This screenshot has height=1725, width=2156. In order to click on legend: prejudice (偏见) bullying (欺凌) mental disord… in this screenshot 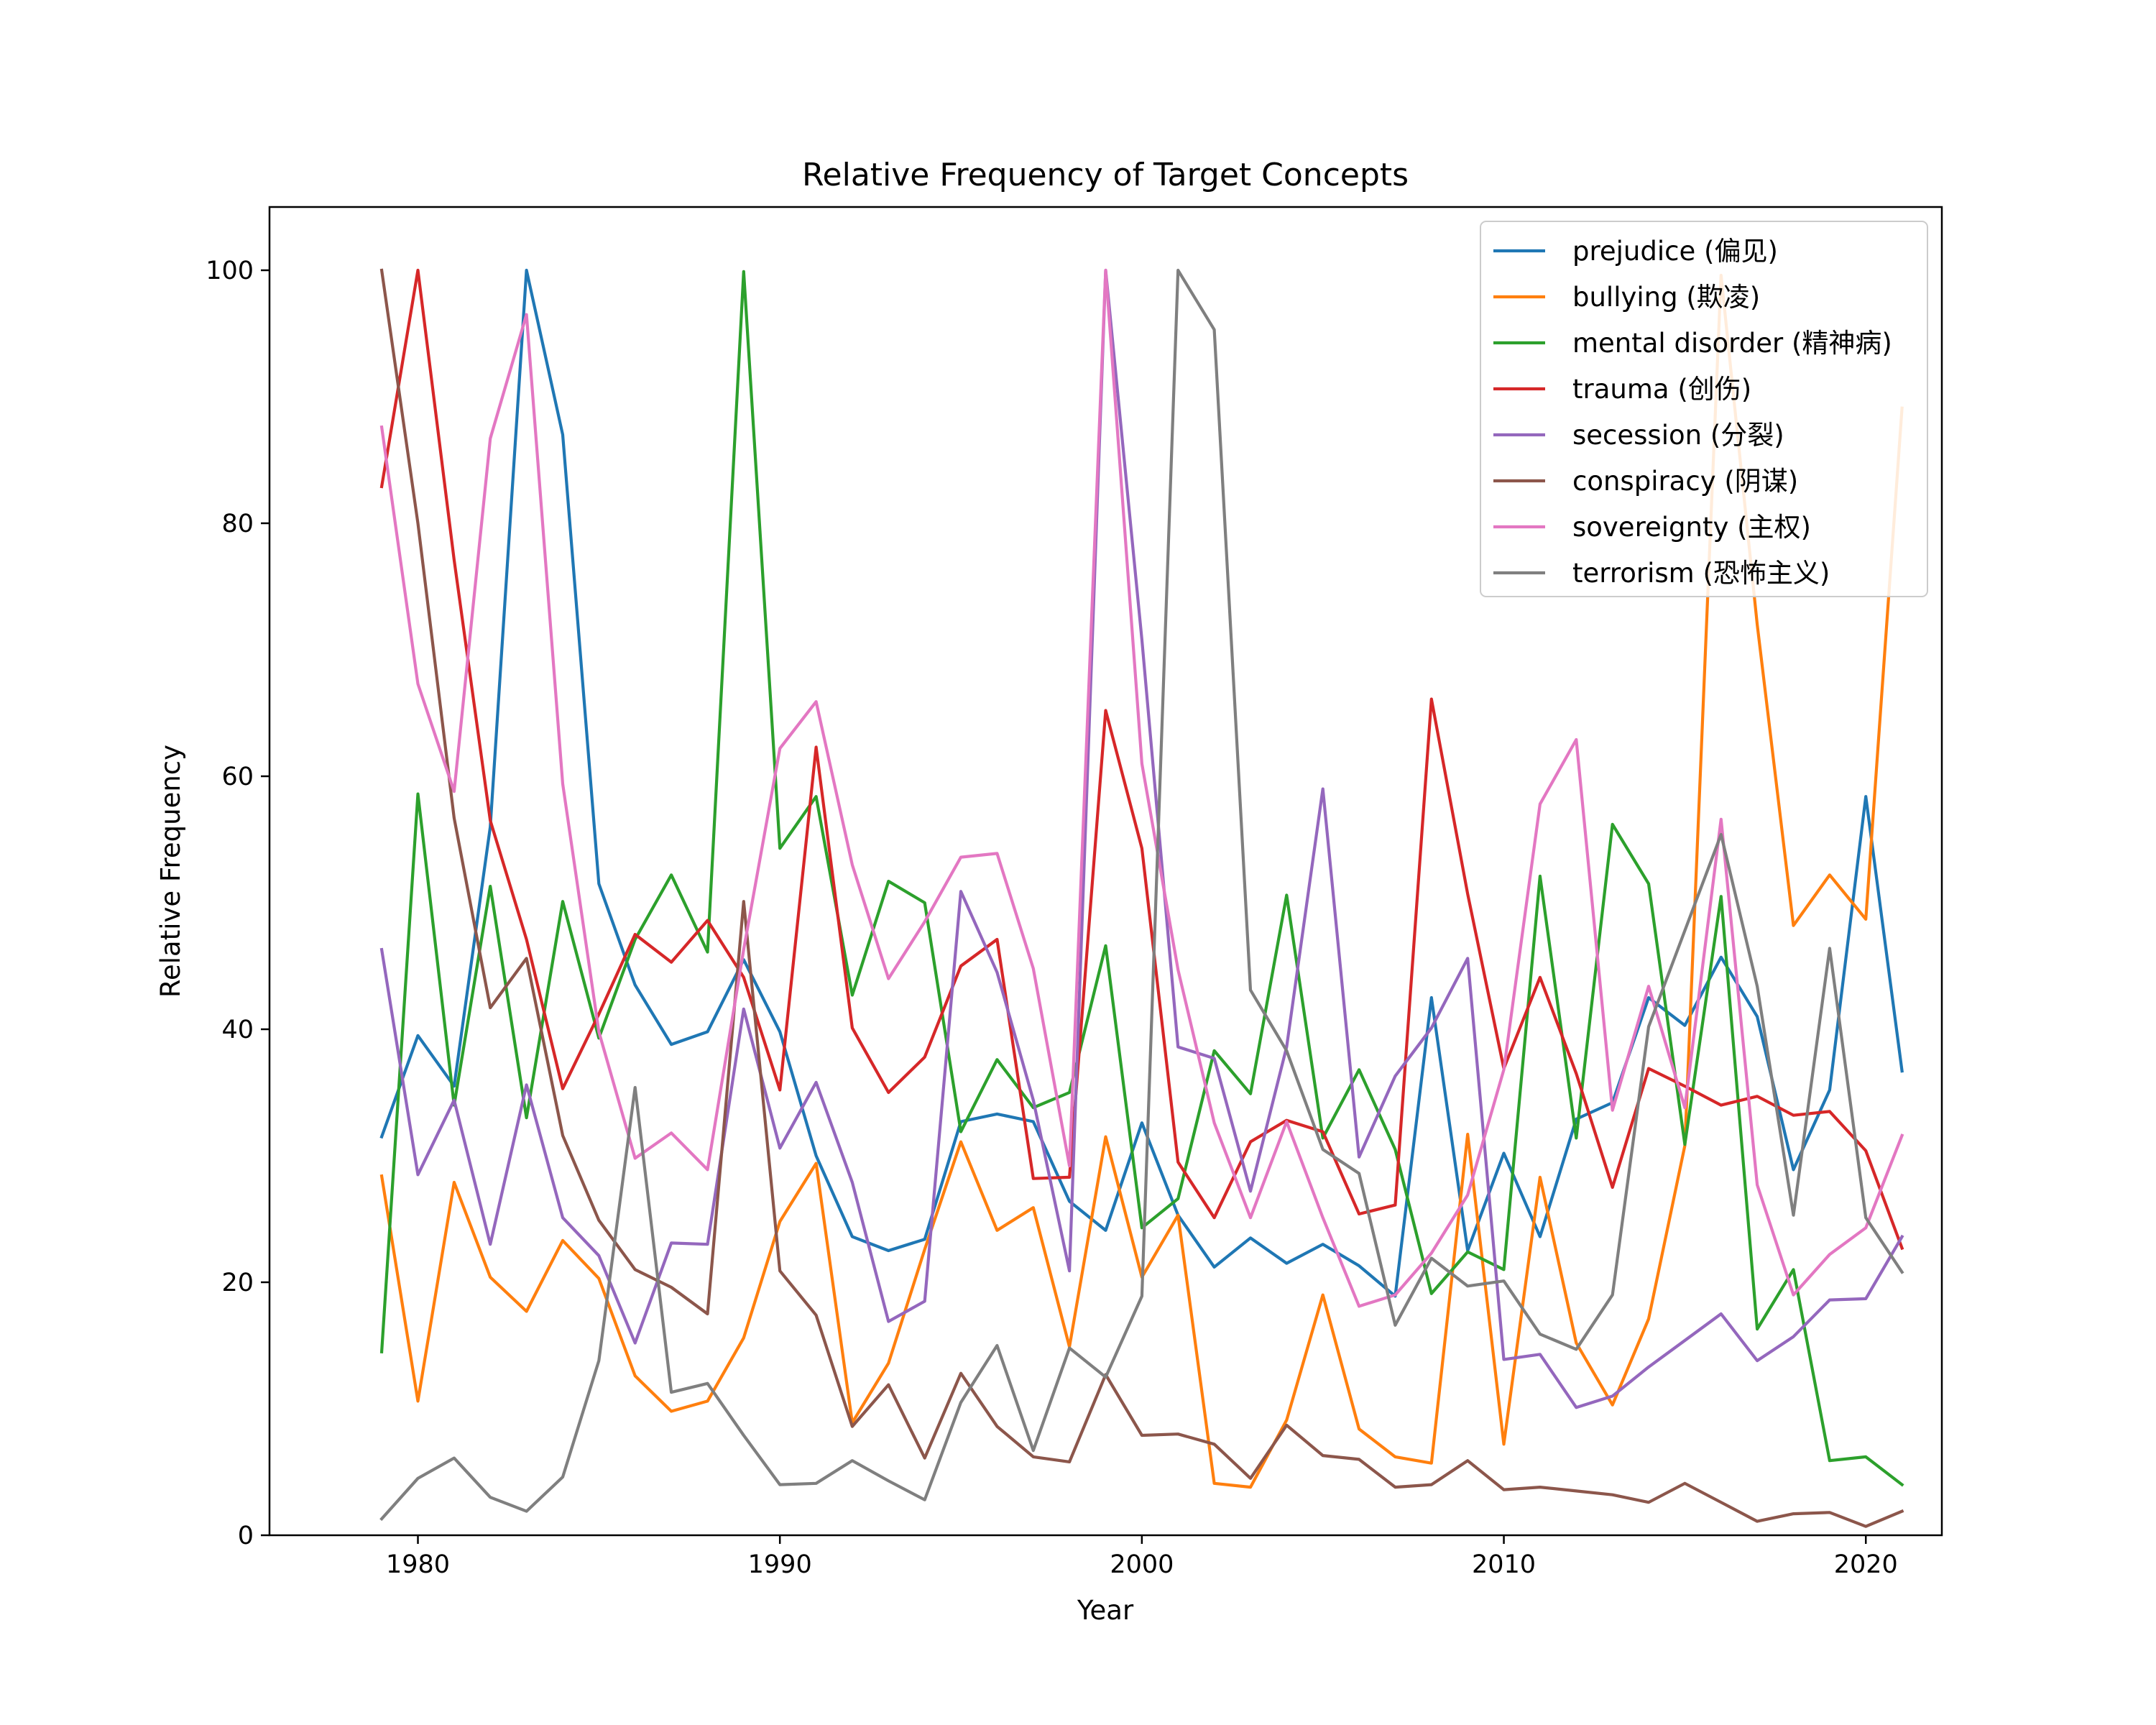, I will do `click(1704, 409)`.